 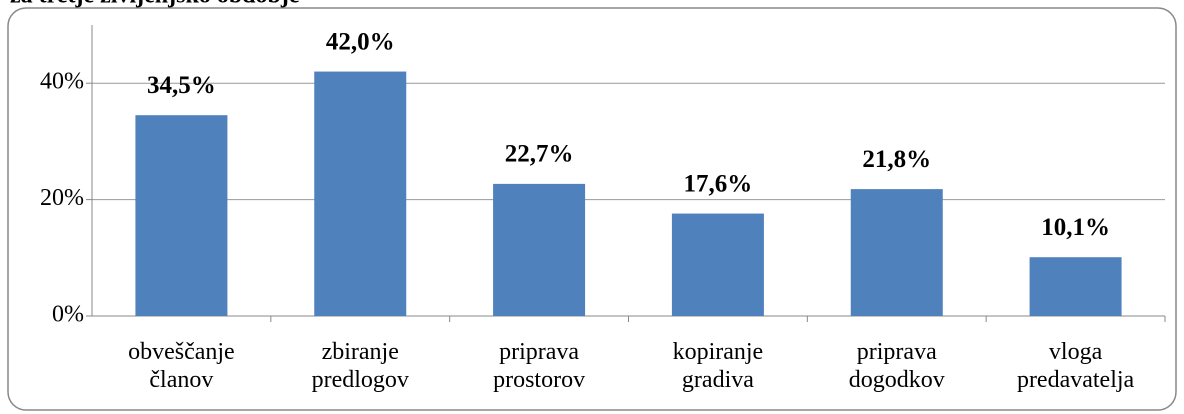 I want to click on value-label: 22,7%, so click(x=539, y=154).